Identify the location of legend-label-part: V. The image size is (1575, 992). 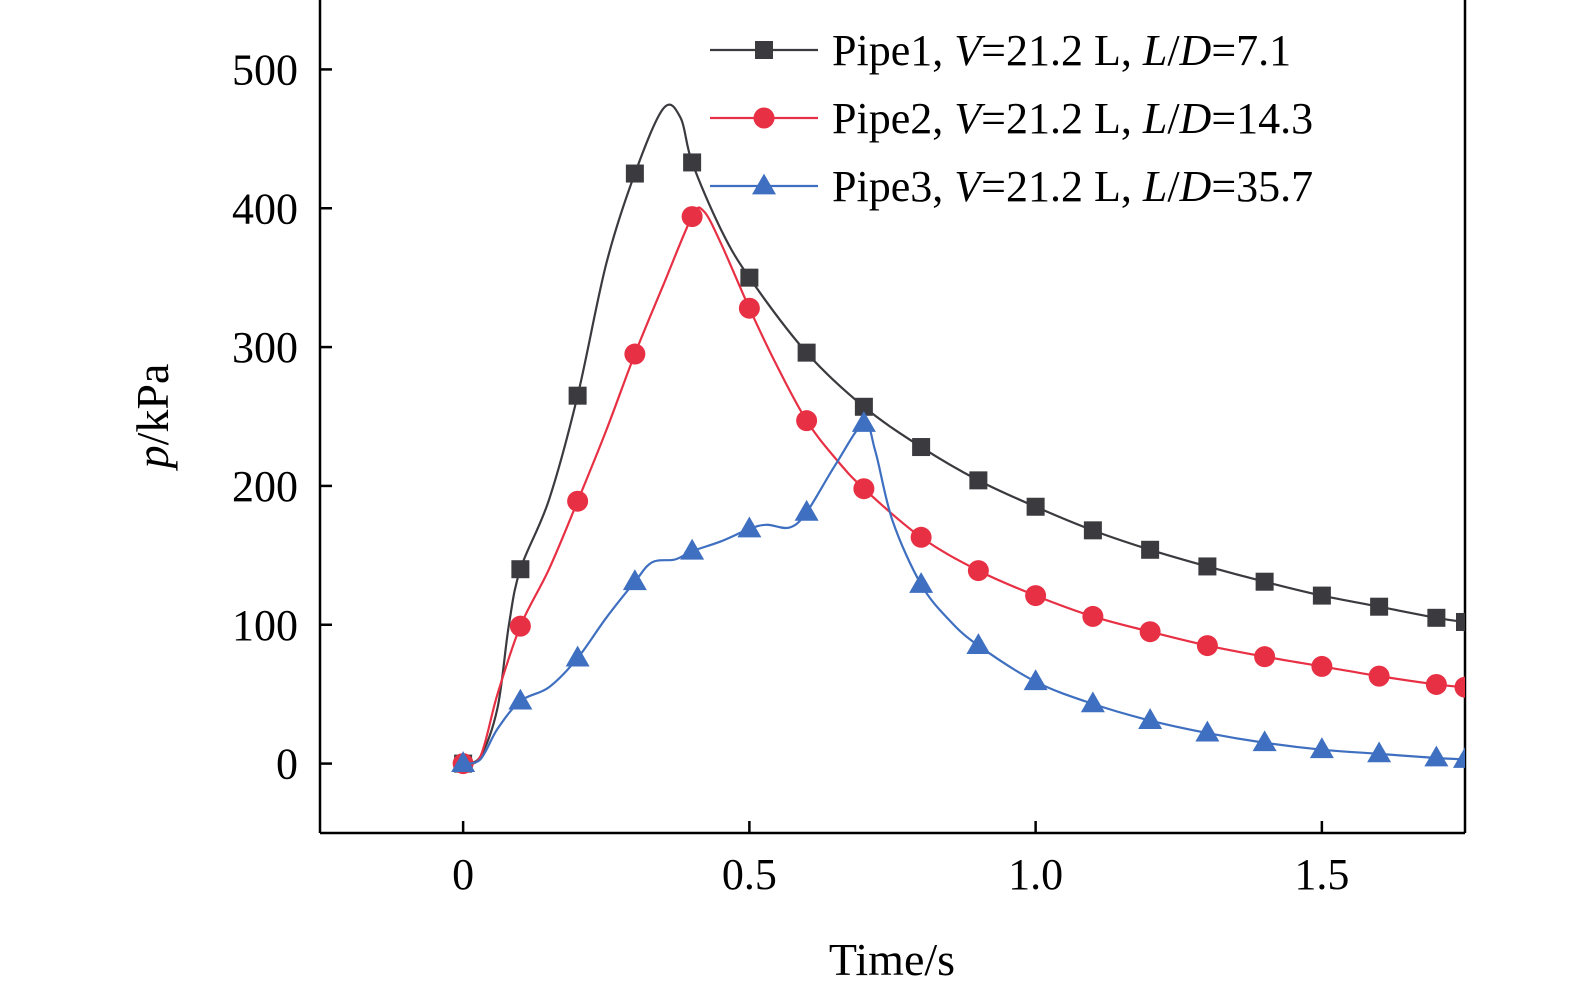
(970, 50).